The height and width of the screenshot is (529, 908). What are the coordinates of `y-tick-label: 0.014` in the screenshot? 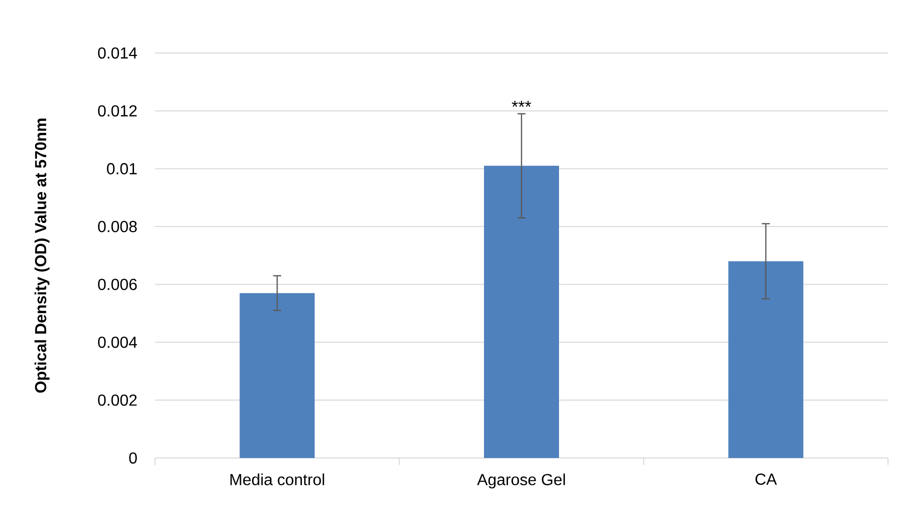 It's located at (117, 53).